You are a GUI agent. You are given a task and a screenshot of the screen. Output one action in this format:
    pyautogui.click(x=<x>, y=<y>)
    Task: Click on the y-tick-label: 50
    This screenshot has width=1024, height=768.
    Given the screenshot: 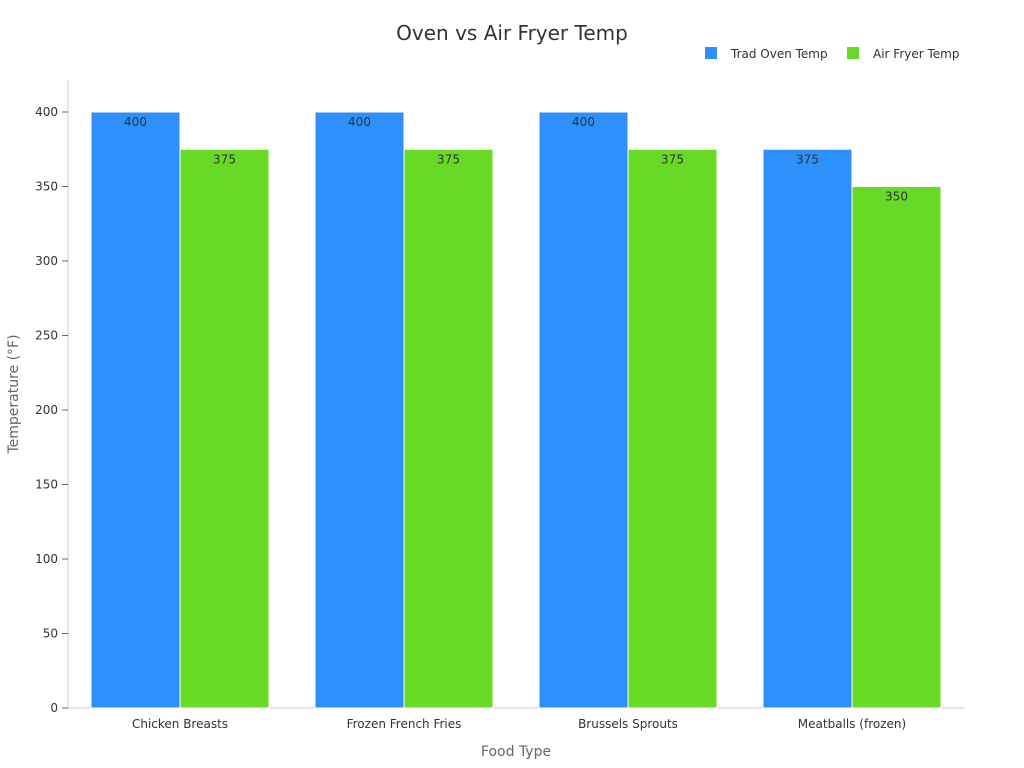 What is the action you would take?
    pyautogui.click(x=50, y=634)
    